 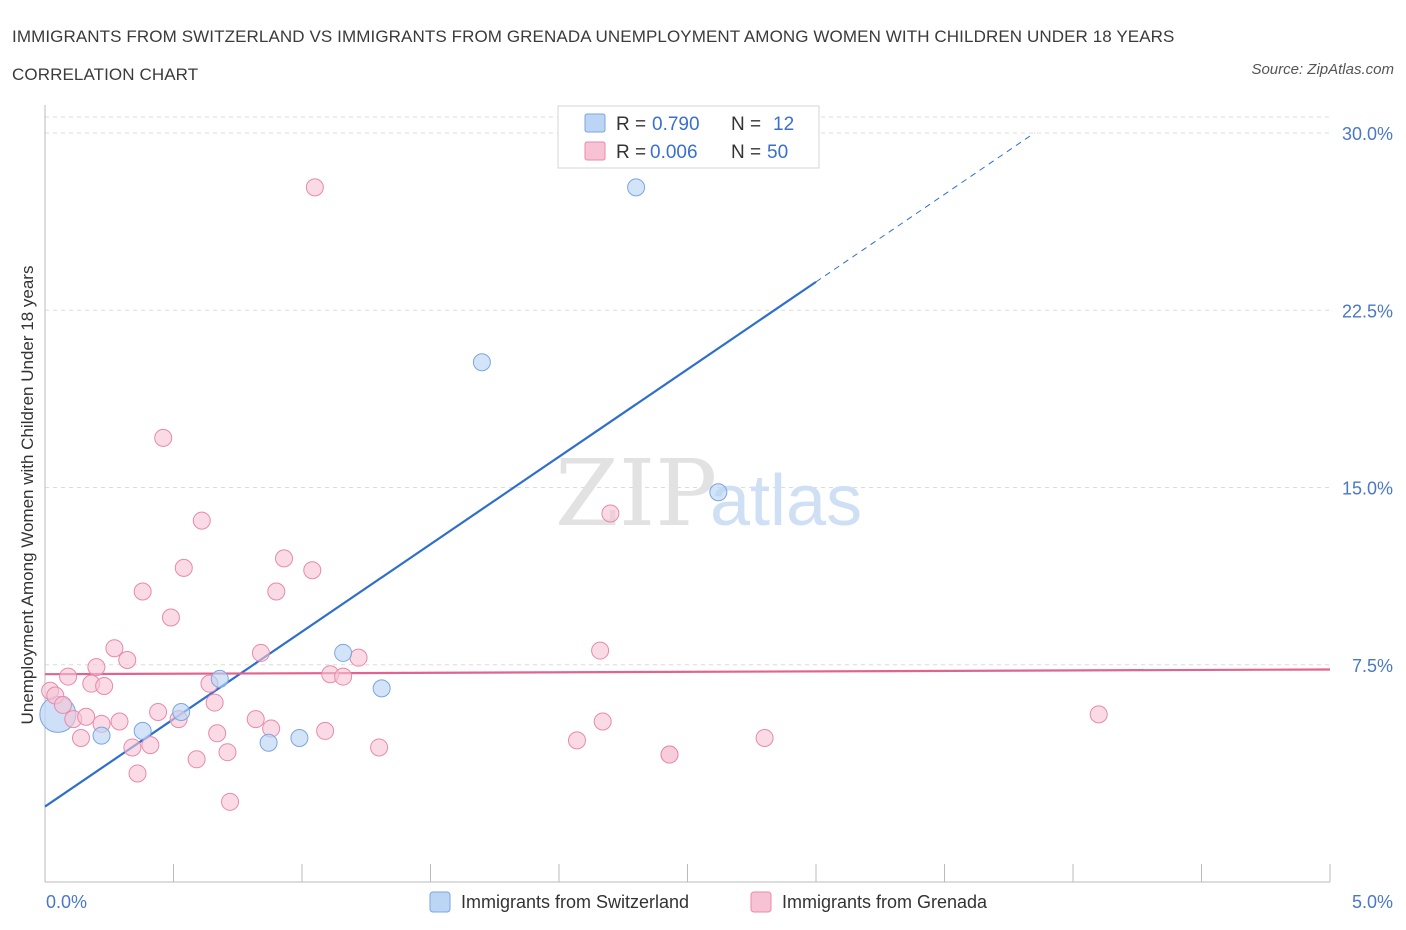 I want to click on series-swatch-switzerland, so click(x=440, y=902).